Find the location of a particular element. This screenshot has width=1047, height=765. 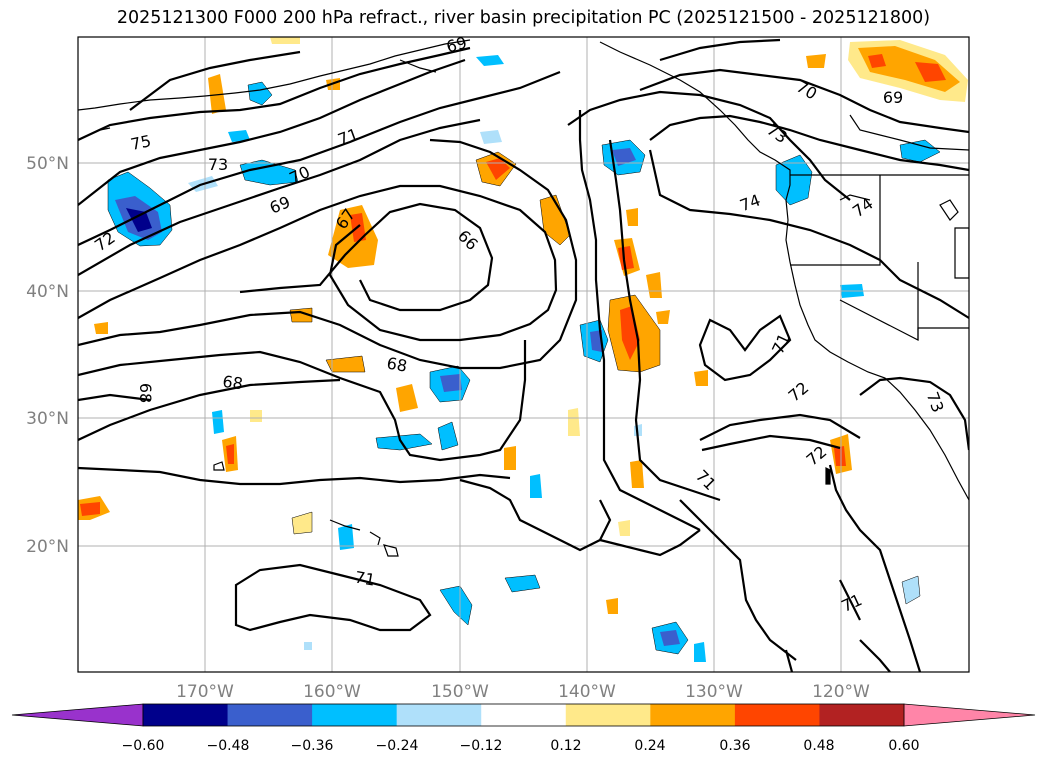

lon-labels: 170°W 160°W 150°W 140°W 130°W 120°W is located at coordinates (523, 692).